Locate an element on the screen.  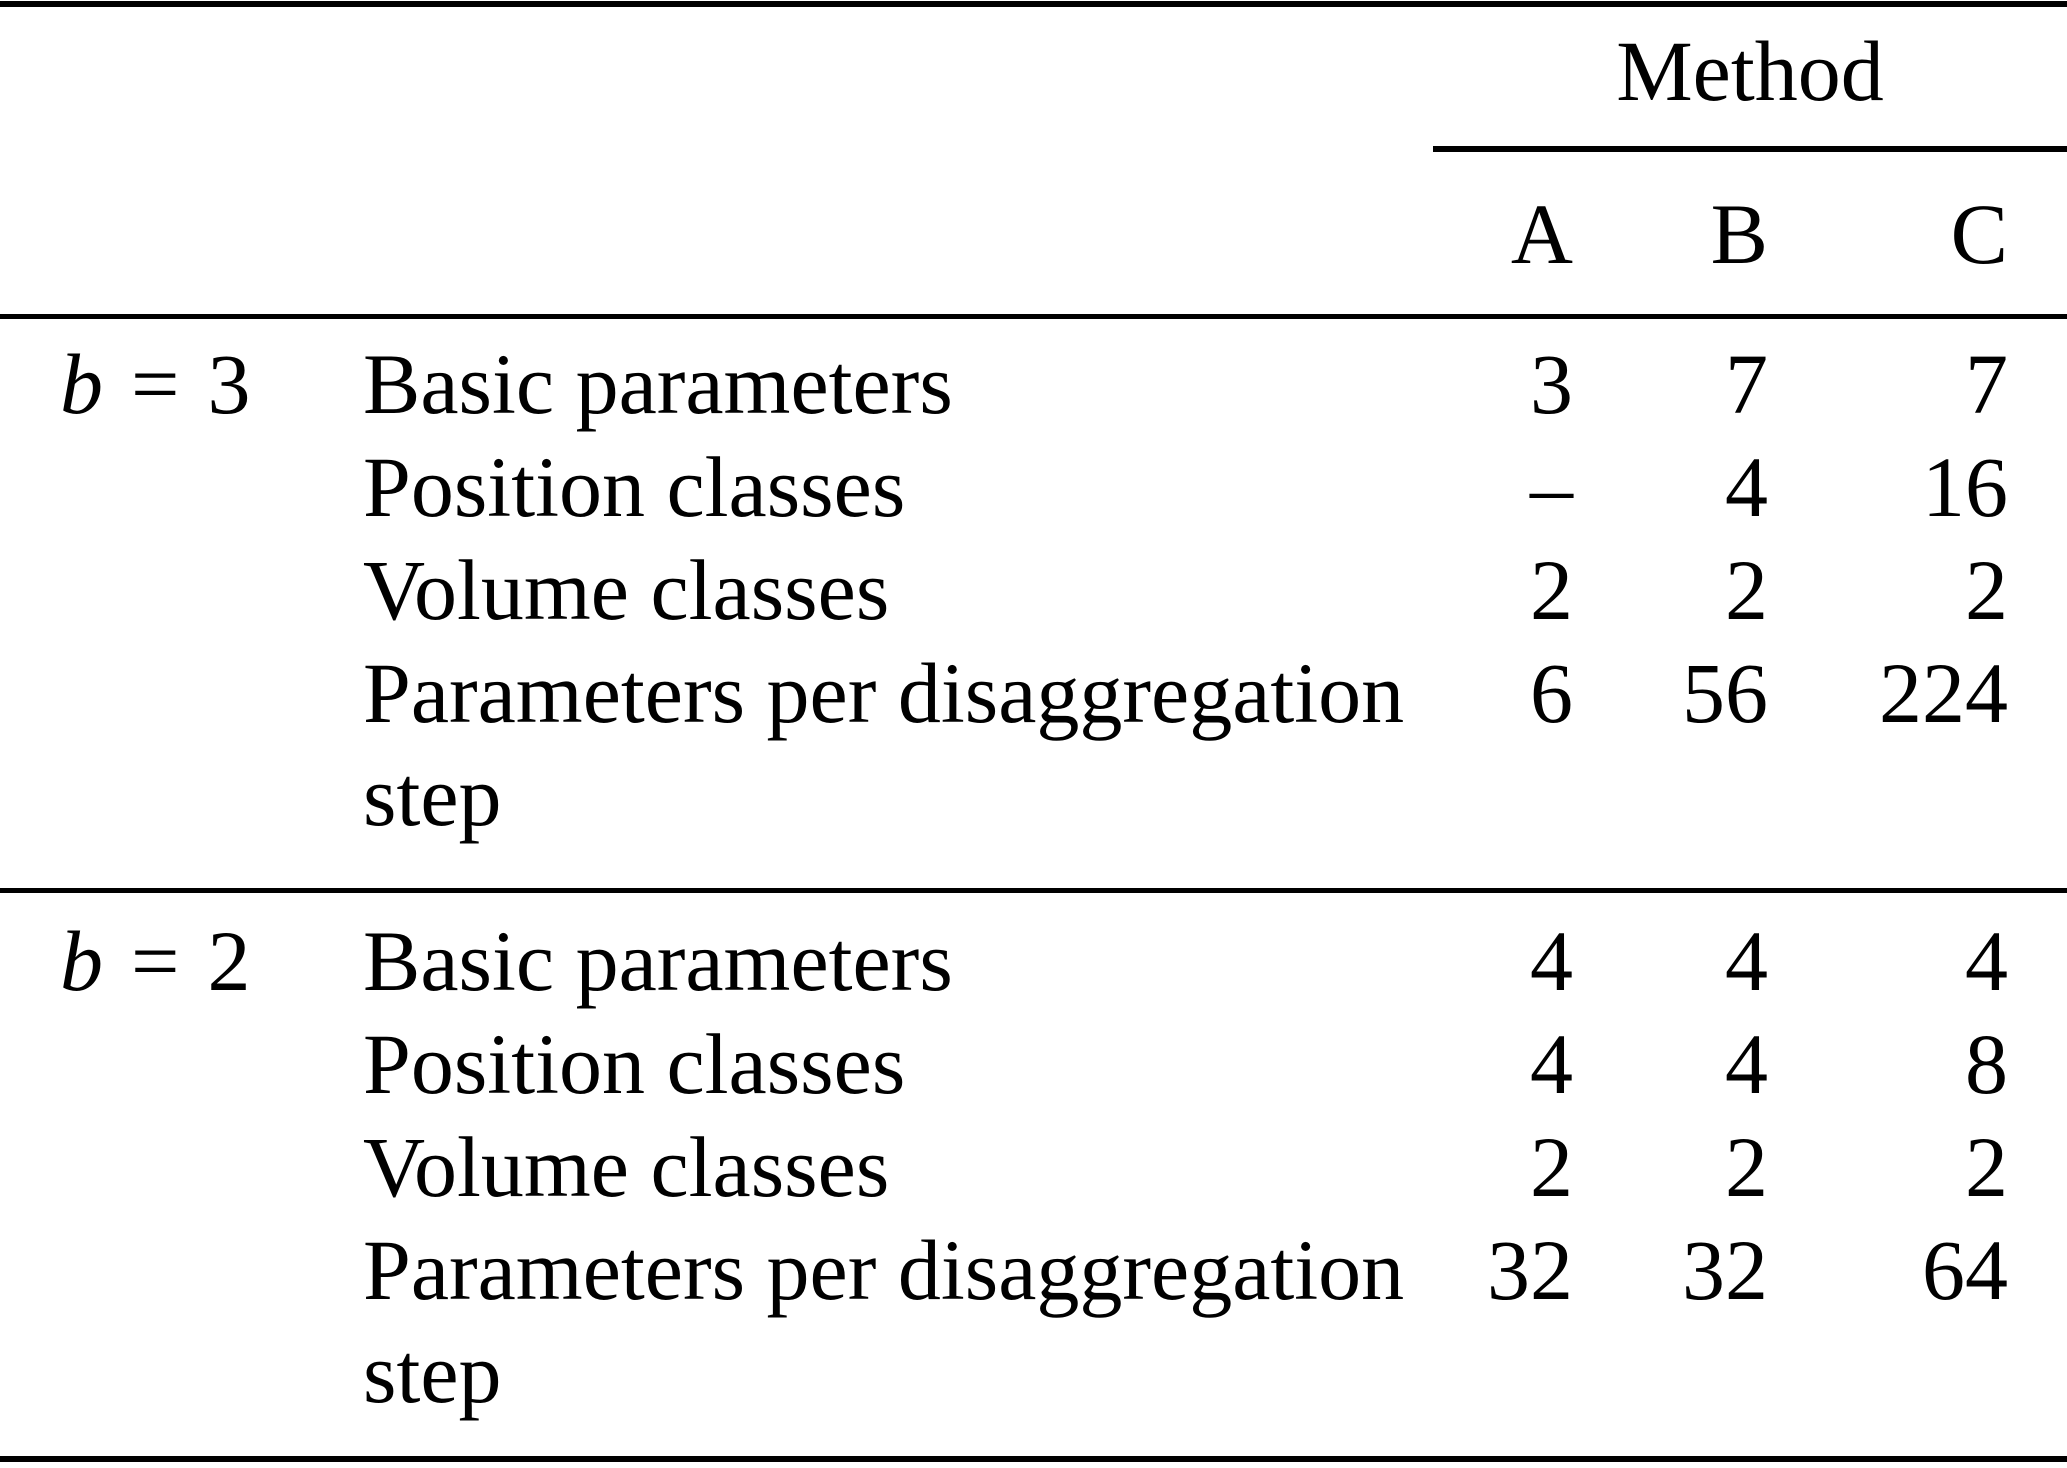
table-top-rule is located at coordinates (1033, 4).